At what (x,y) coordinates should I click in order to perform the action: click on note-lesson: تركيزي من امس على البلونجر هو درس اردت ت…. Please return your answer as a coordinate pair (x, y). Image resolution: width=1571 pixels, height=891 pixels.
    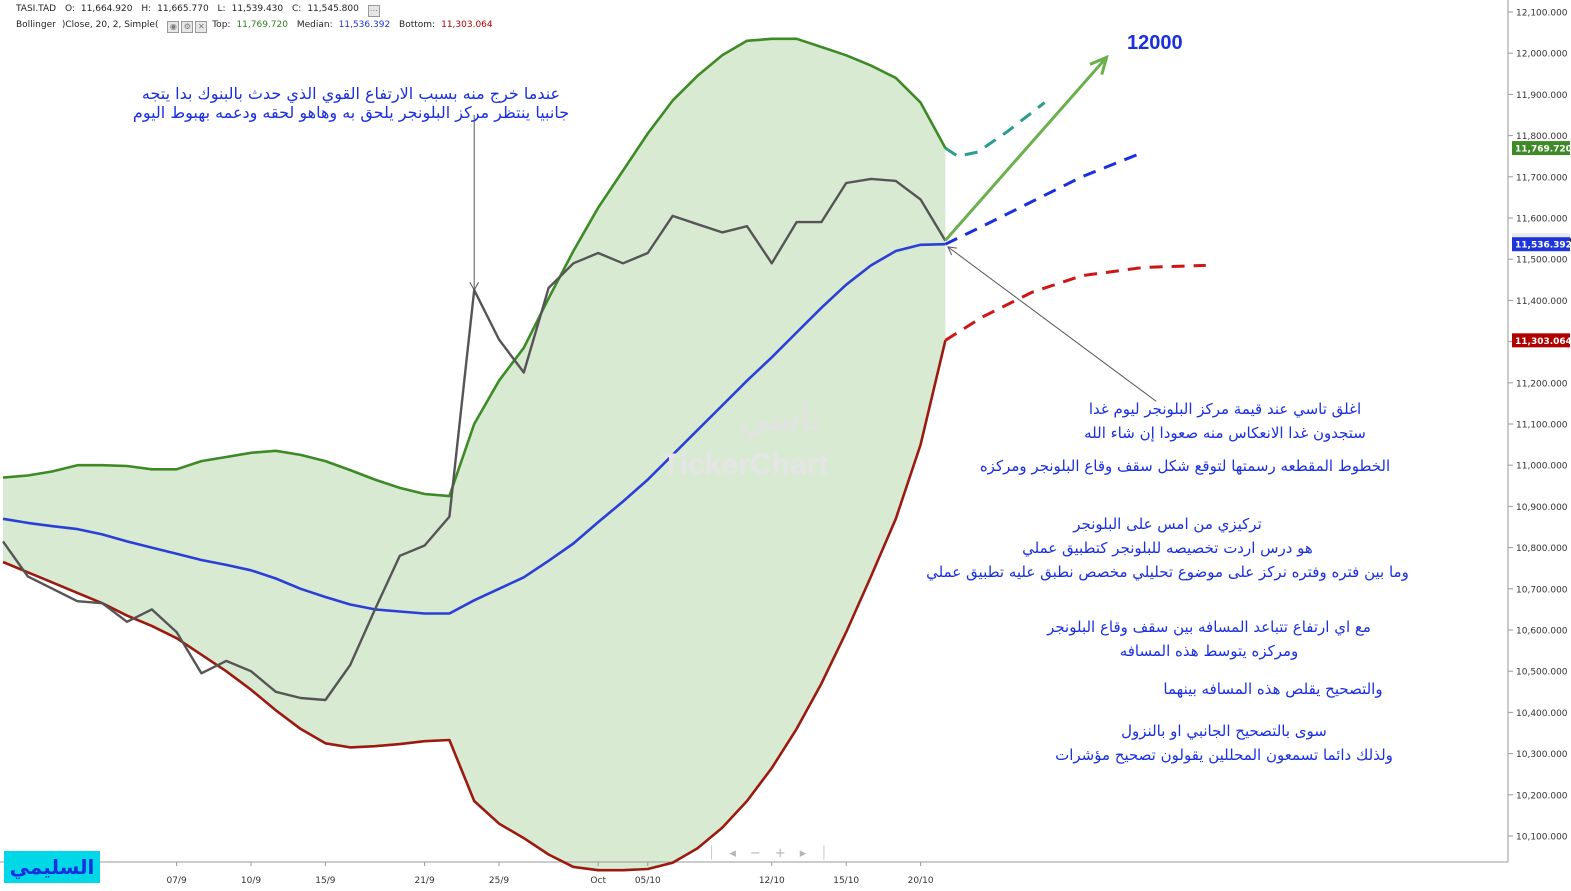
    Looking at the image, I should click on (1167, 548).